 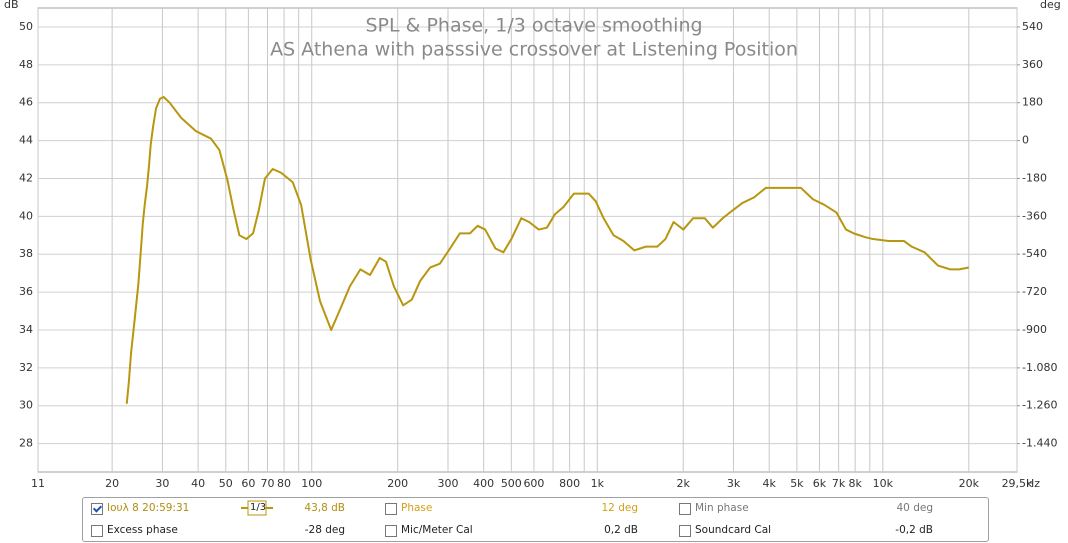 I want to click on y-tick-label: 42, so click(x=26, y=177).